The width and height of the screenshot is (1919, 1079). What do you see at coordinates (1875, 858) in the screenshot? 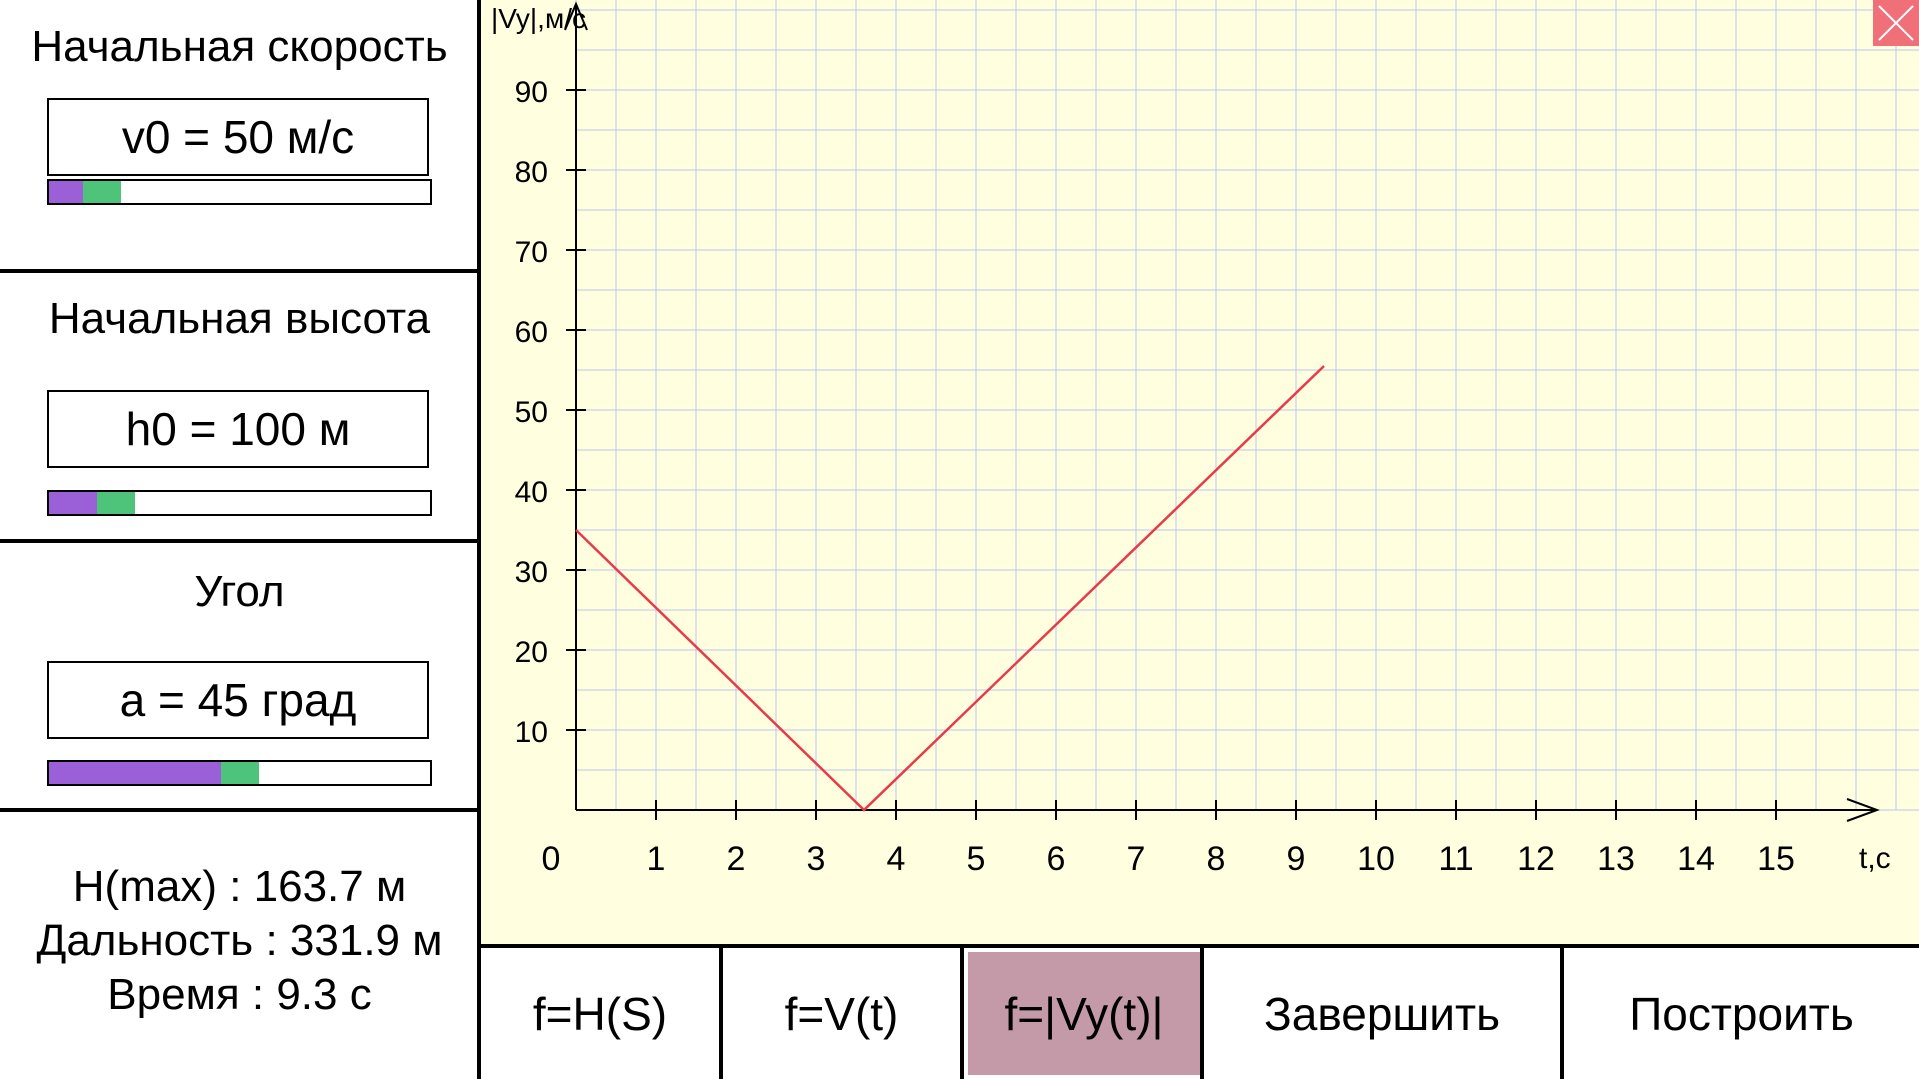
I see `x-axis-label: t,c` at bounding box center [1875, 858].